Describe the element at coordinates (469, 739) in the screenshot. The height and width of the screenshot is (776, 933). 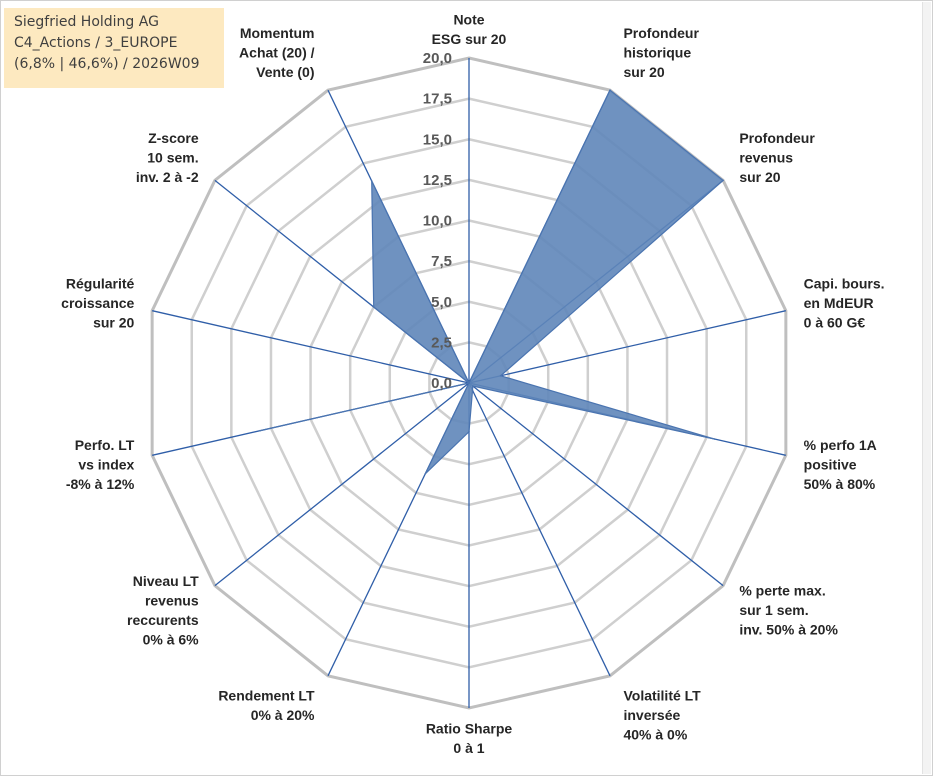
I see `category-label-7: Ratio Sharpe 0 à 1` at that location.